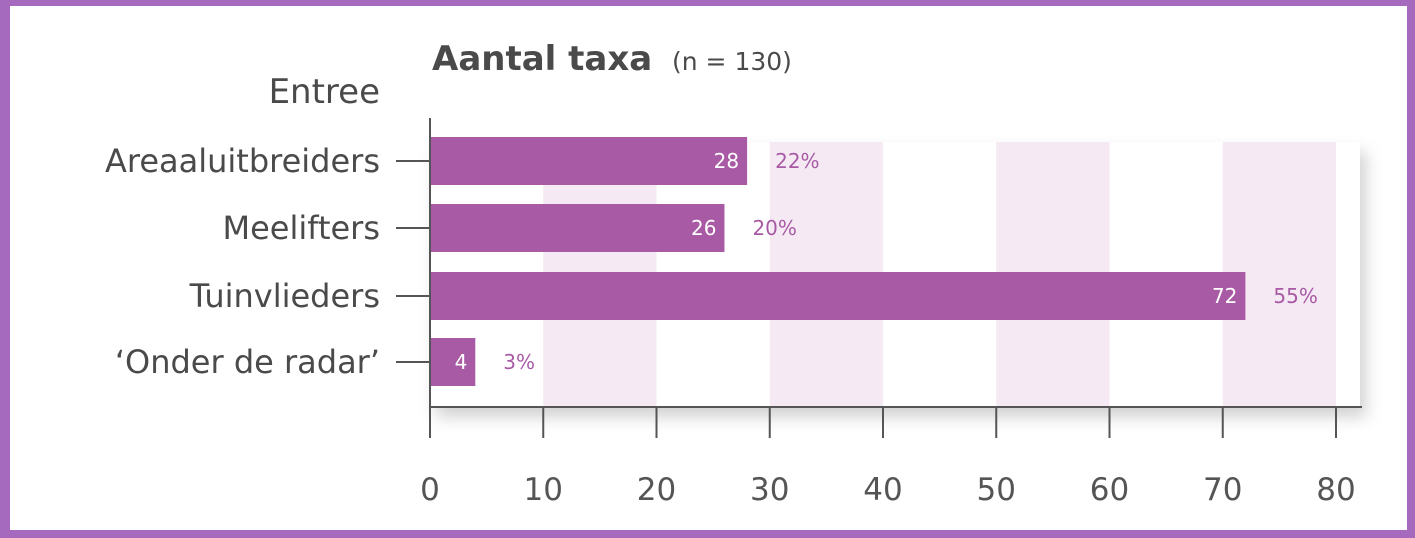 The image size is (1415, 538). I want to click on data-label: 26, so click(703, 228).